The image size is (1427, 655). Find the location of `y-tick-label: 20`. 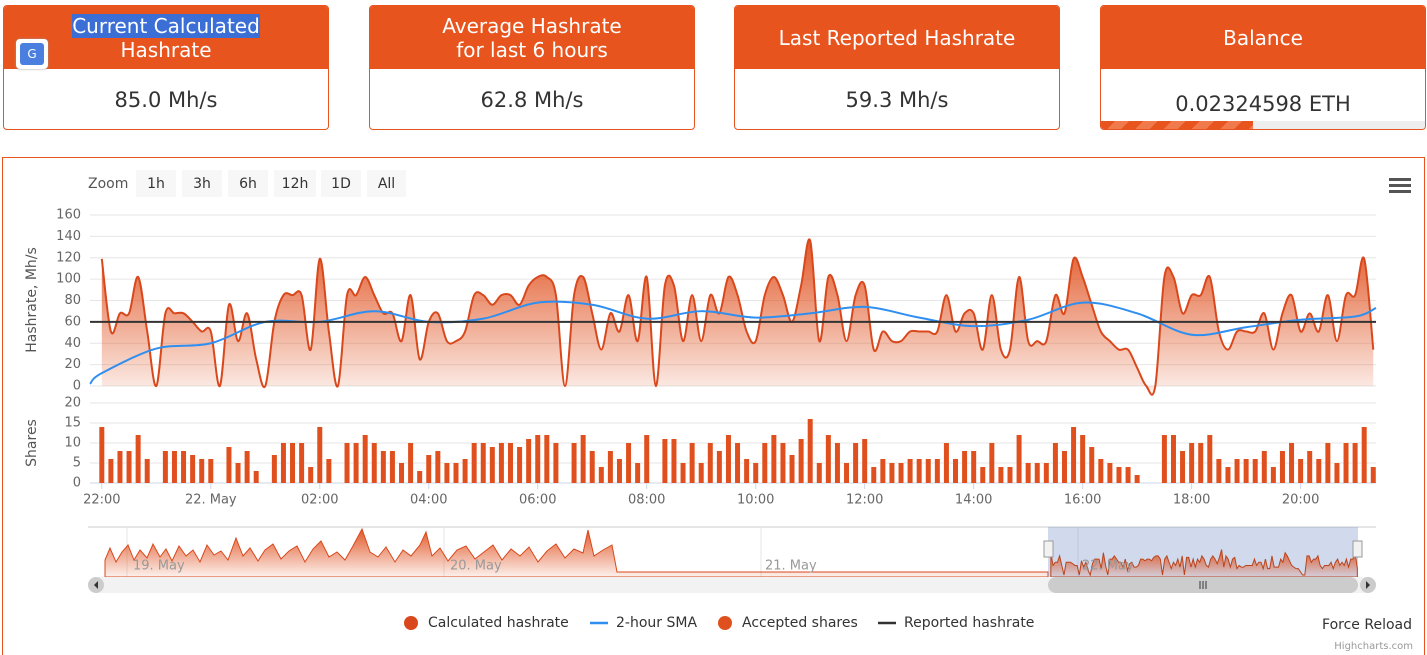

y-tick-label: 20 is located at coordinates (72, 403).